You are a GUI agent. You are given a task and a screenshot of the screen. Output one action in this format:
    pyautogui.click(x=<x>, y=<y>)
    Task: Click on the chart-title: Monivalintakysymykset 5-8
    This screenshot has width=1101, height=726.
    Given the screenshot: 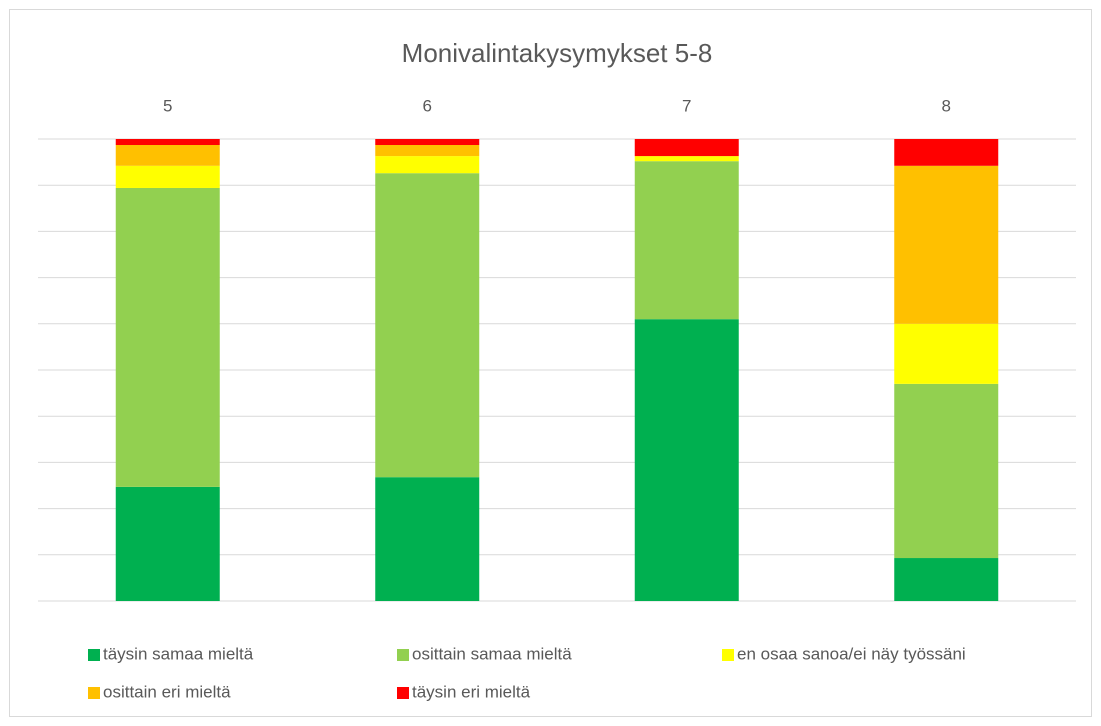 What is the action you would take?
    pyautogui.click(x=557, y=53)
    